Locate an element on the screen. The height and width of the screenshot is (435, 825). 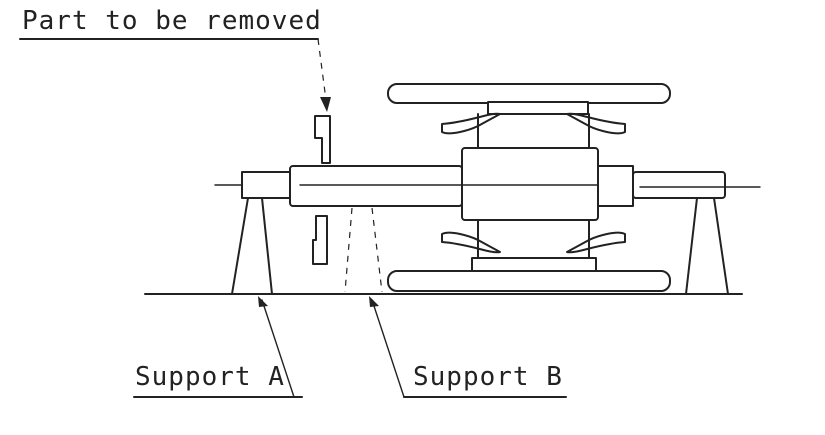
shaft-left-end is located at coordinates (266, 185).